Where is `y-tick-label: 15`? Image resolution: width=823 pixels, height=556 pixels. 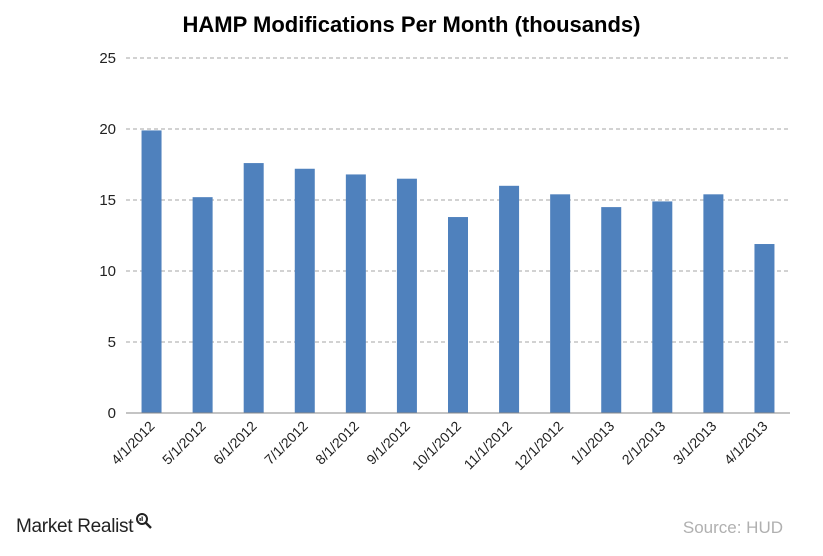
y-tick-label: 15 is located at coordinates (107, 200).